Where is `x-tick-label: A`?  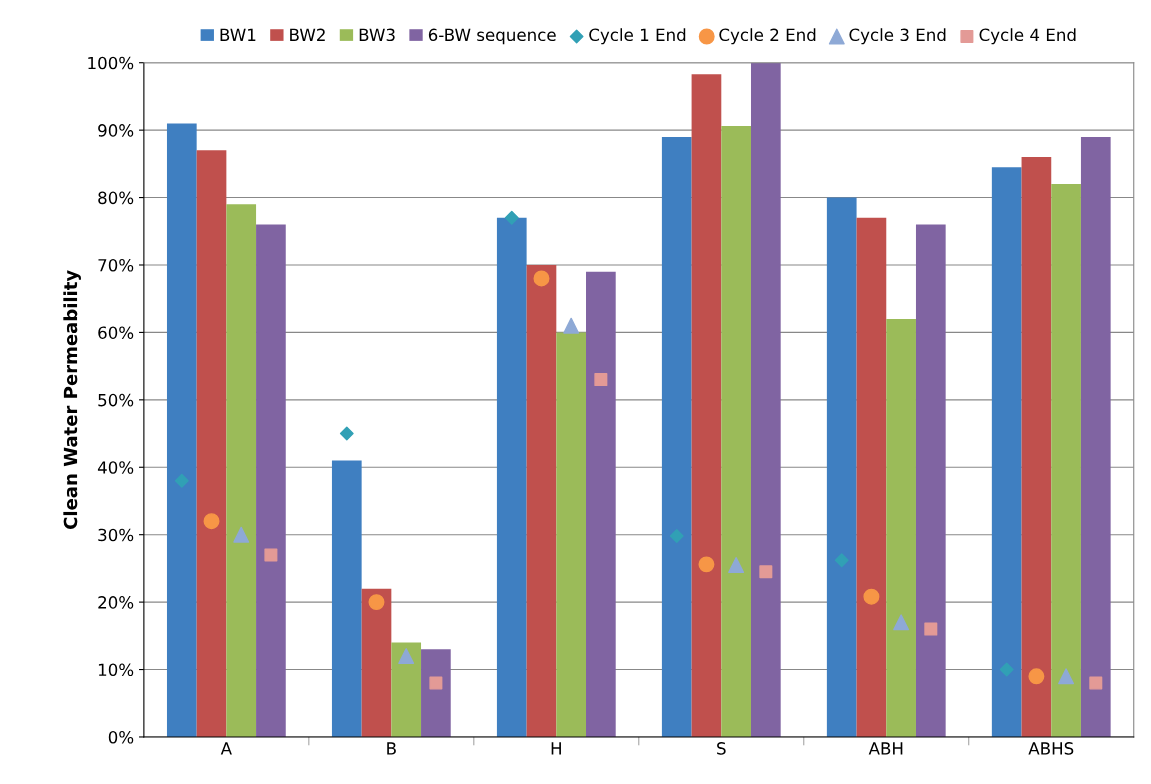
x-tick-label: A is located at coordinates (226, 748).